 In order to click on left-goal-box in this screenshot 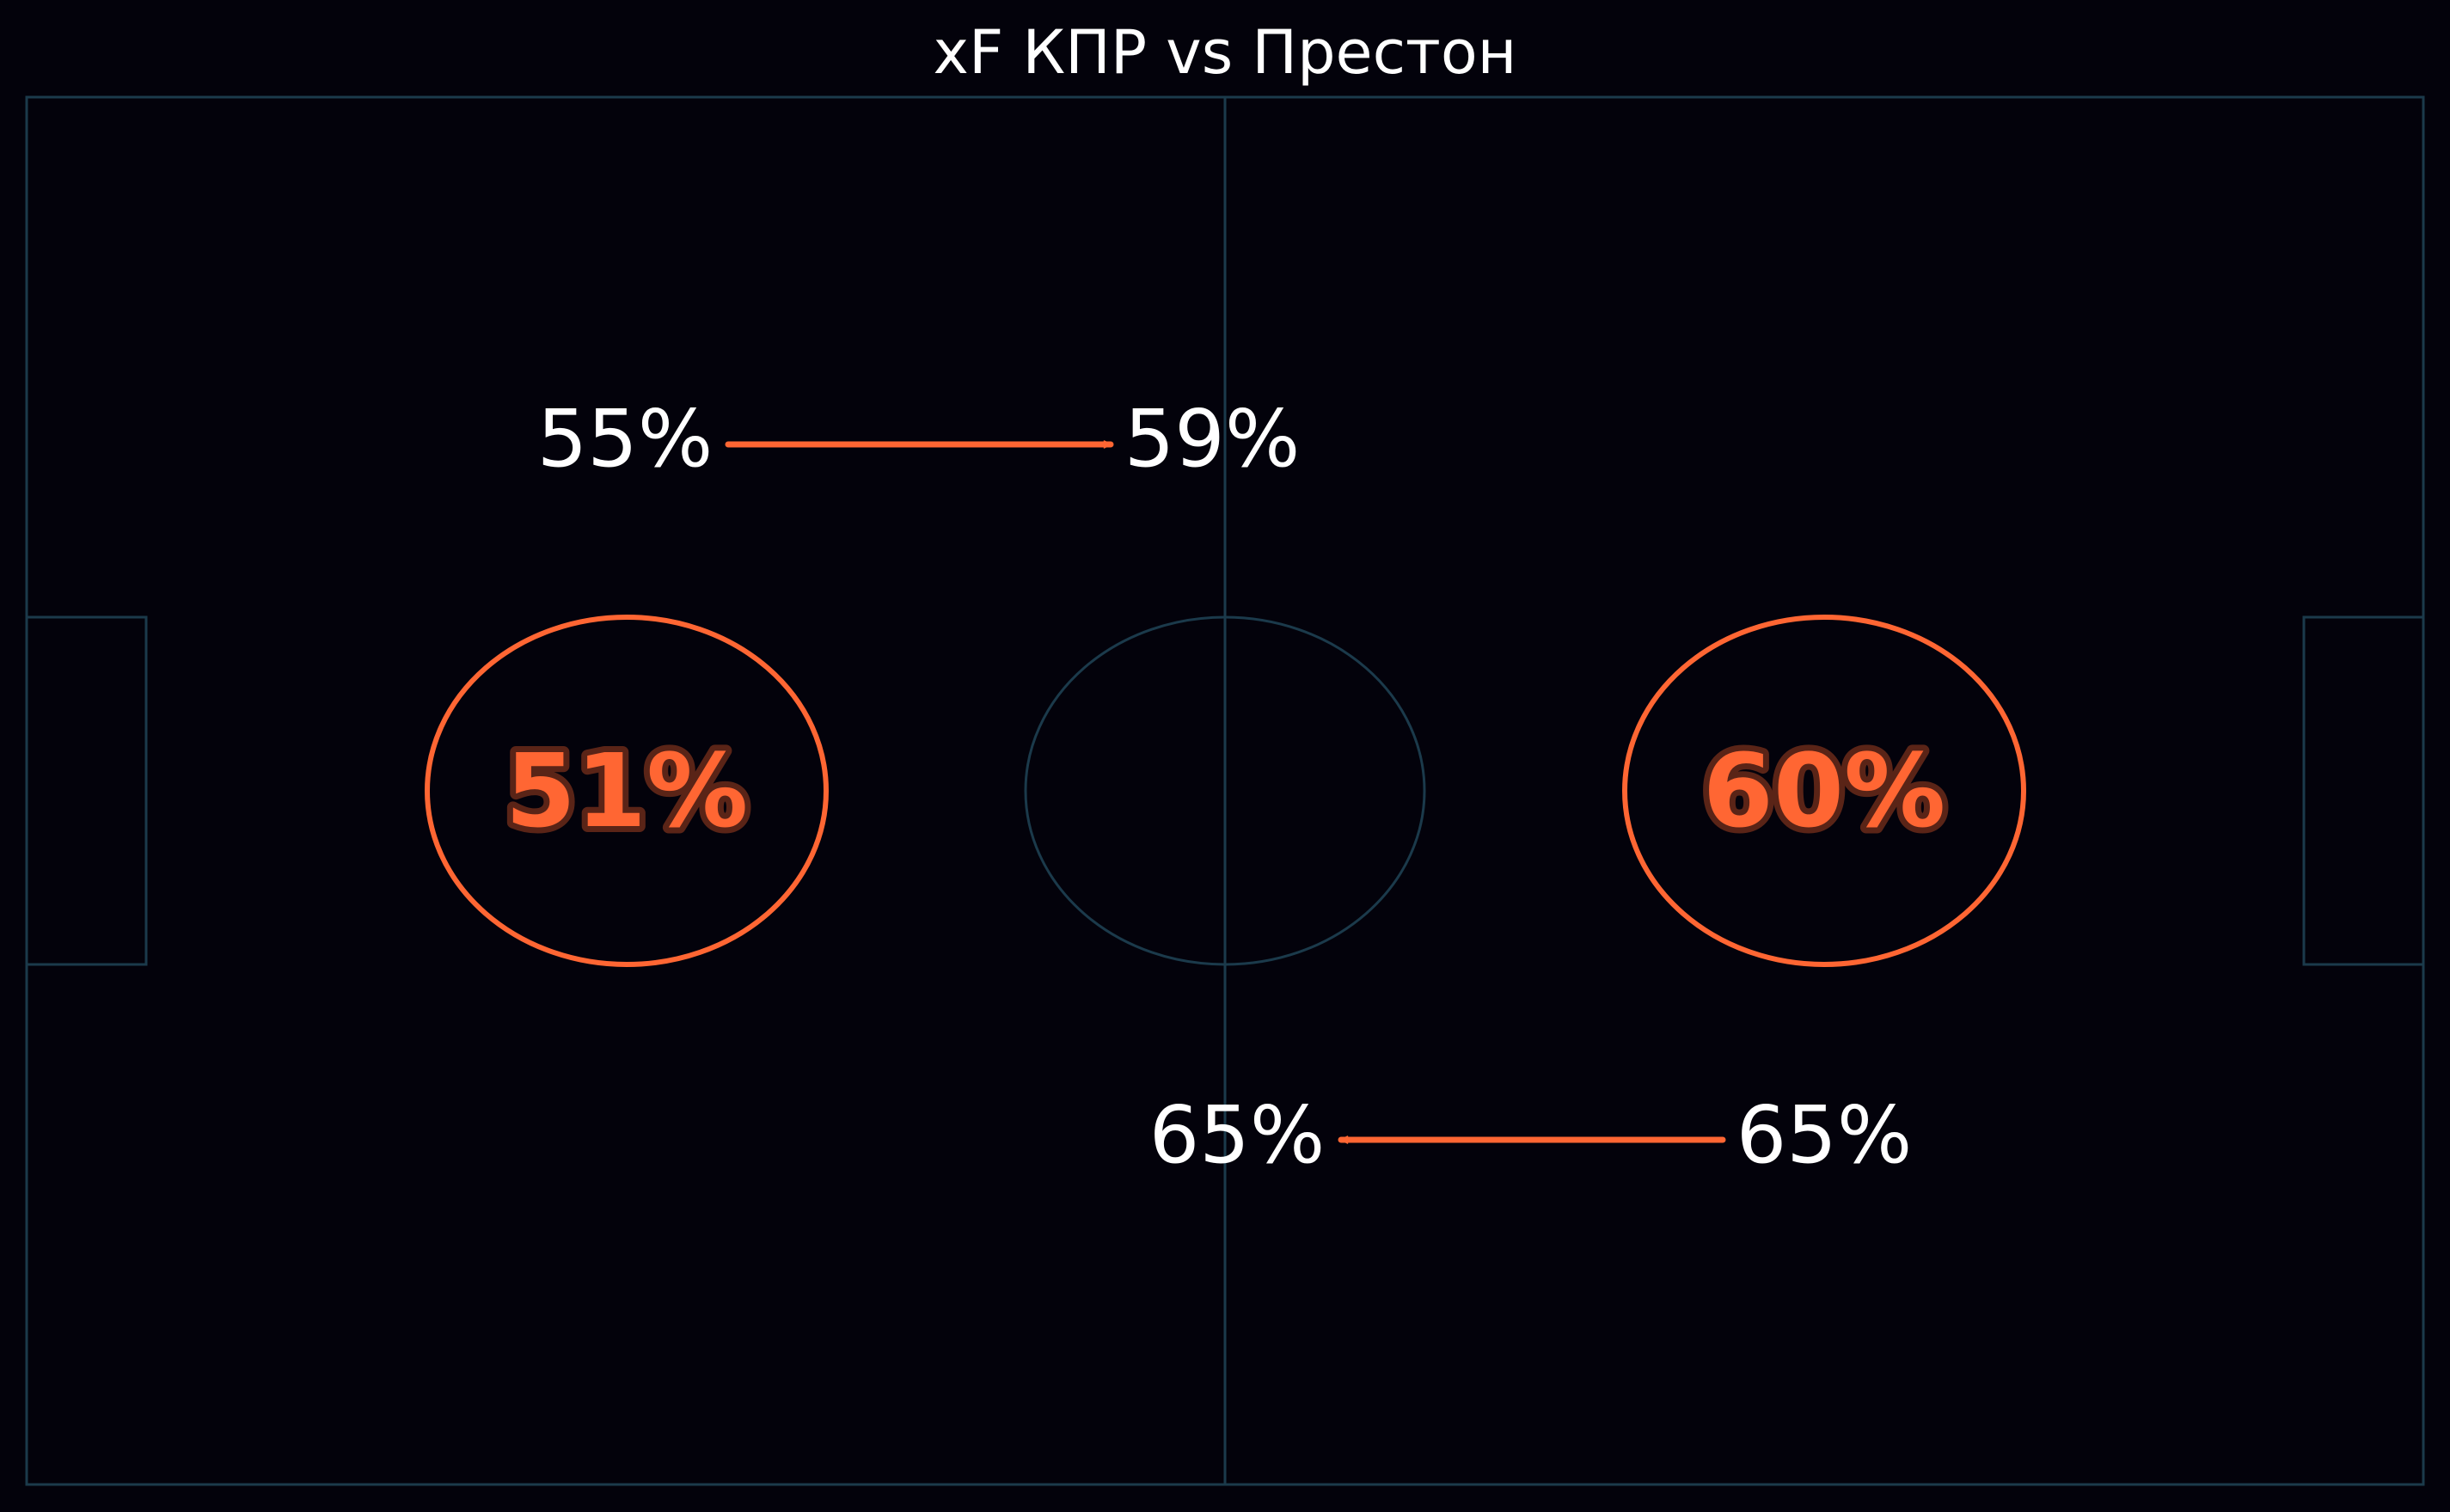, I will do `click(86, 790)`.